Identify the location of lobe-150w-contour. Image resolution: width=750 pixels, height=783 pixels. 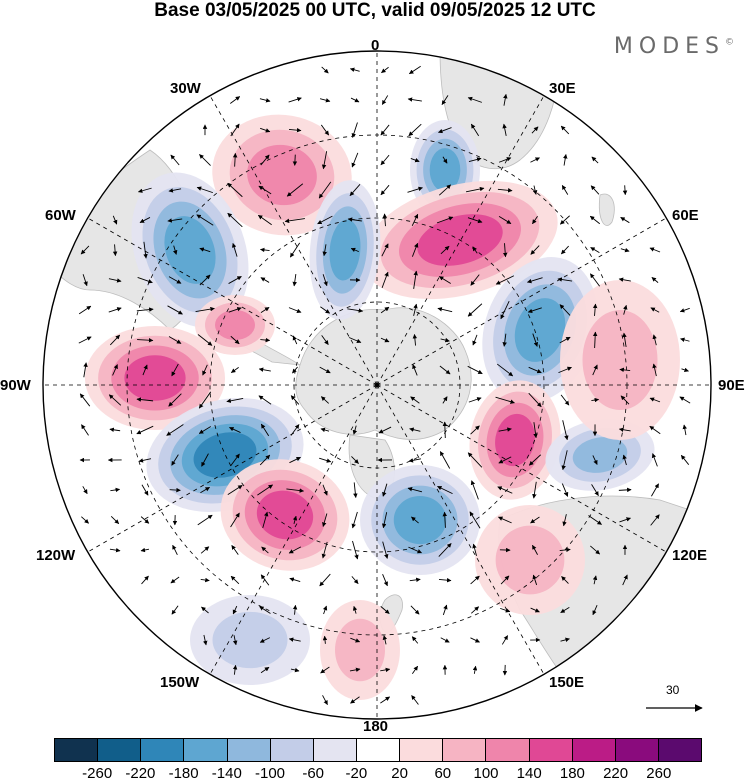
(250, 640).